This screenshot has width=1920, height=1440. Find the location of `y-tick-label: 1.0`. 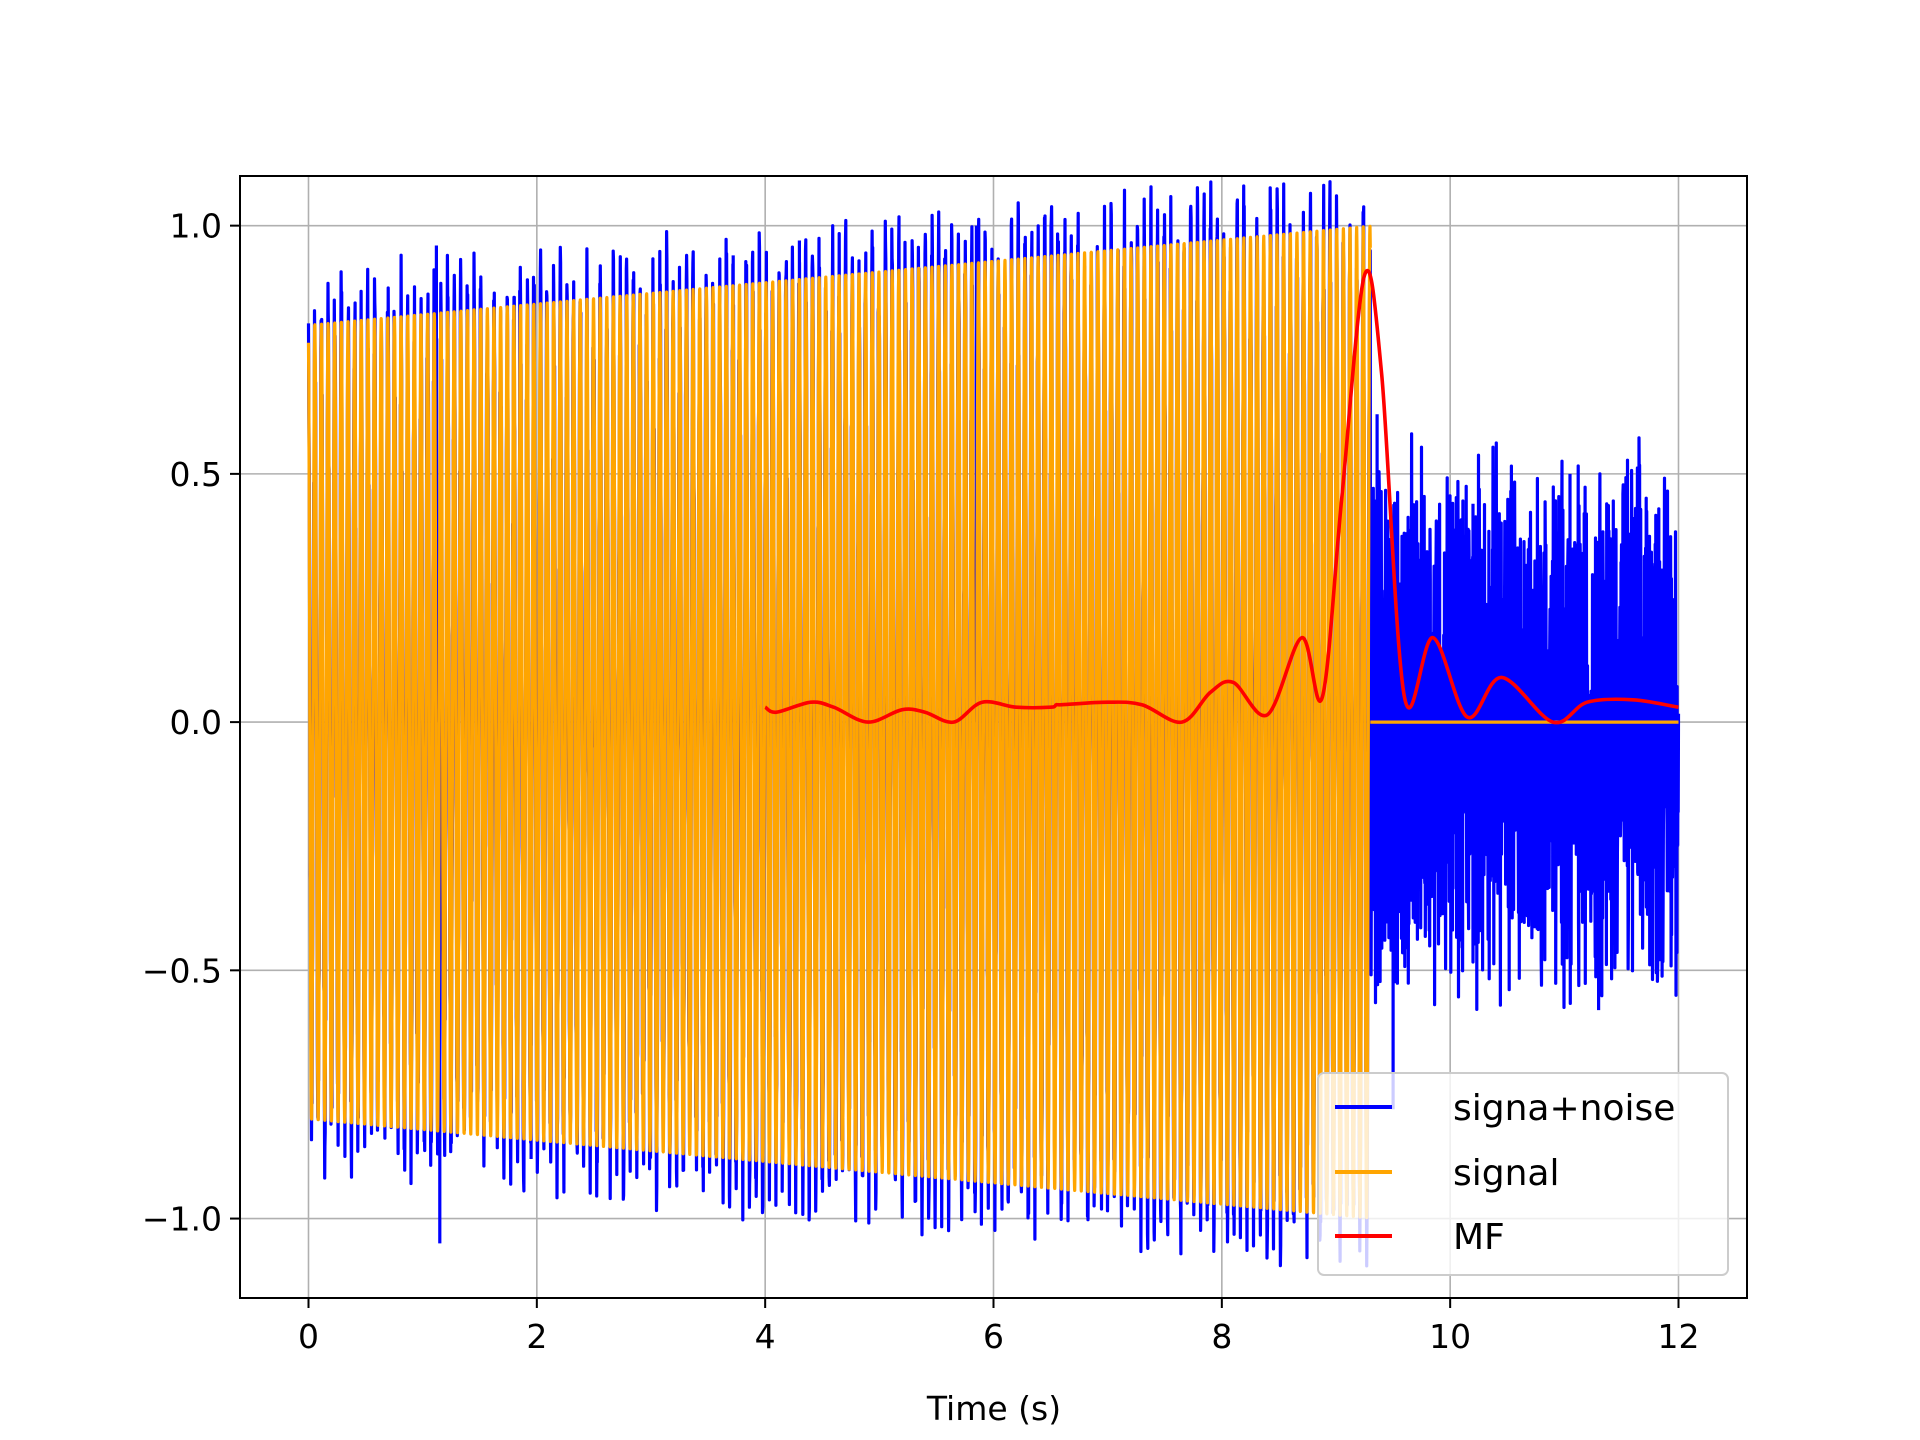

y-tick-label: 1.0 is located at coordinates (196, 226).